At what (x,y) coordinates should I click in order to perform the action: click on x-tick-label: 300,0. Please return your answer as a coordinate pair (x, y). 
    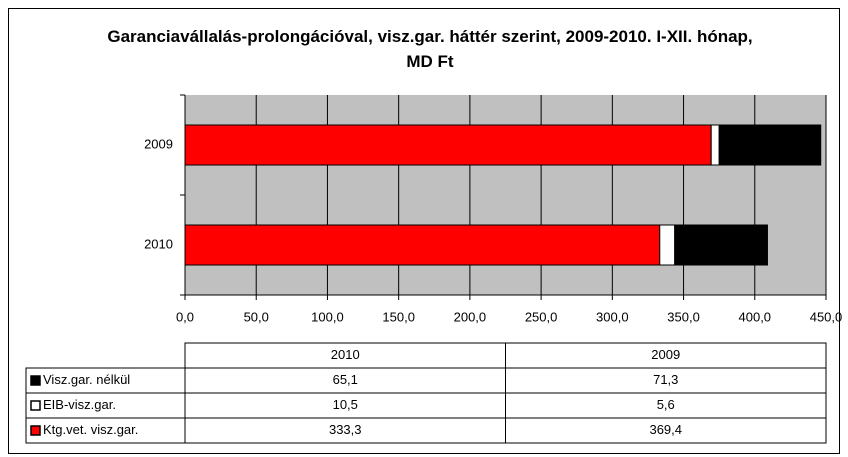
    Looking at the image, I should click on (612, 316).